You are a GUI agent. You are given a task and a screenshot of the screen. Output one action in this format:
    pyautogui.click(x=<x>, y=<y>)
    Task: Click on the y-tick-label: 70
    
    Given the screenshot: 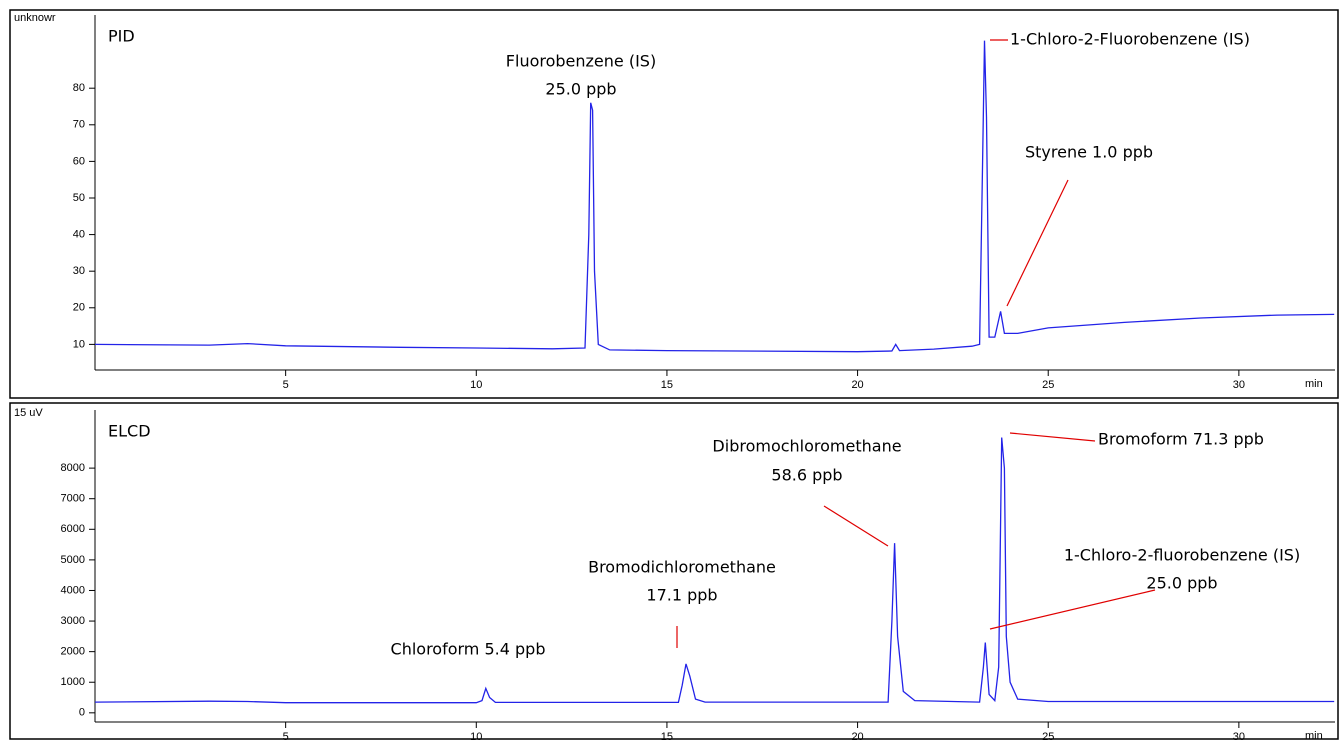 What is the action you would take?
    pyautogui.click(x=79, y=125)
    